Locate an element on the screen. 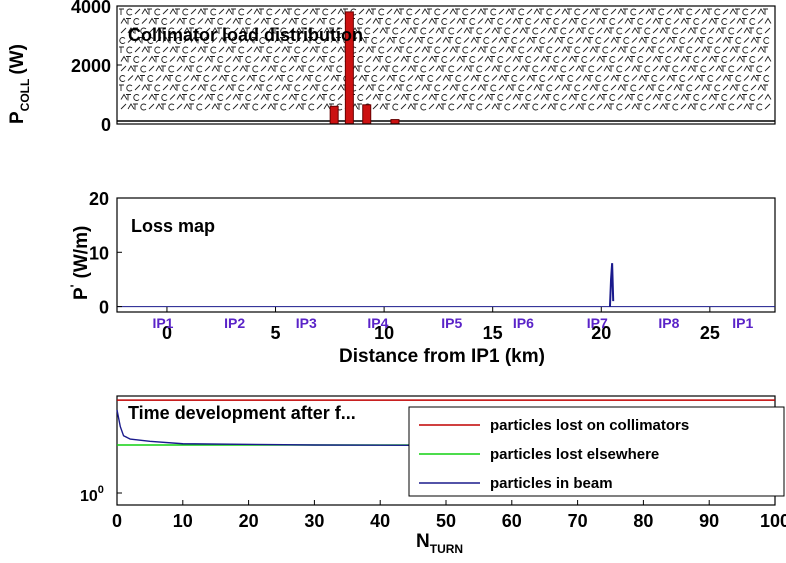  loss-map-x-axis-label: Distance from IP1 (km) is located at coordinates (442, 356).